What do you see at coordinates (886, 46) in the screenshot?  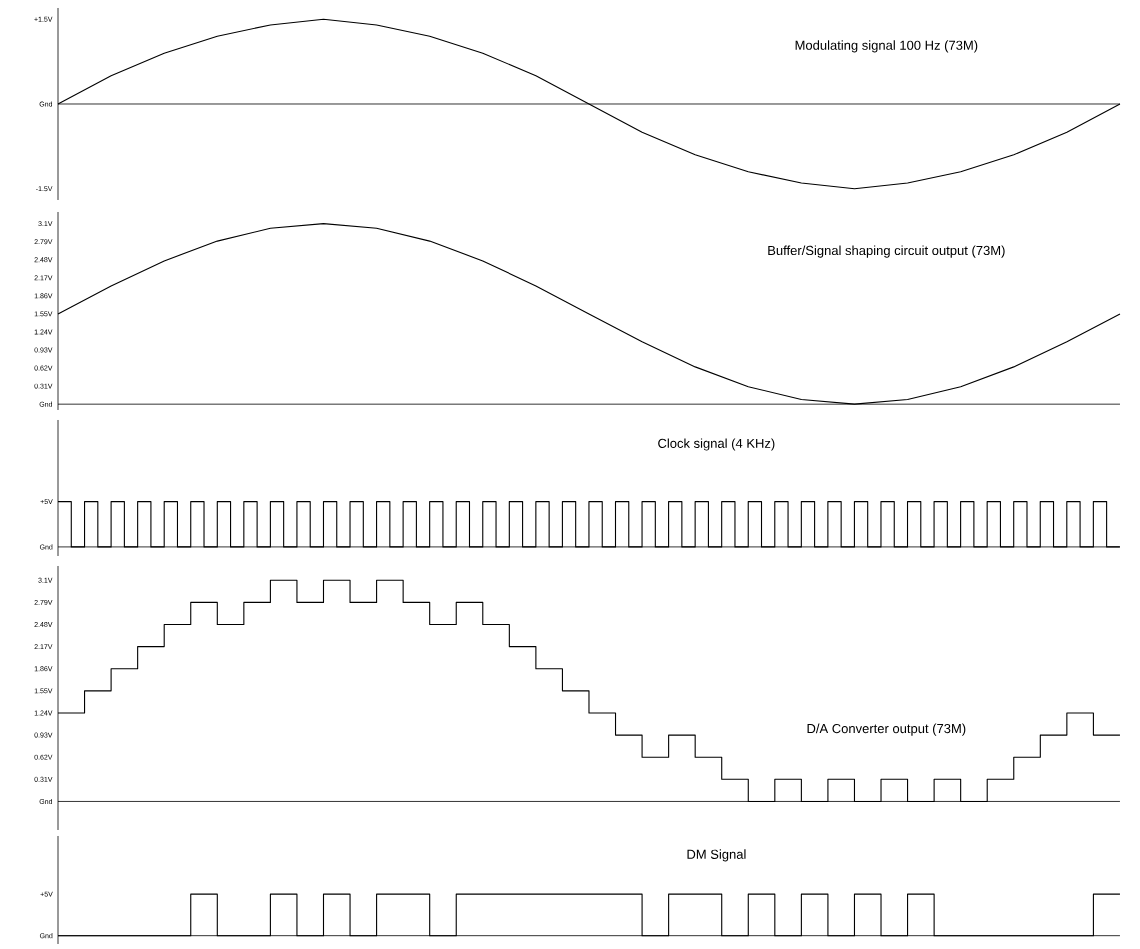 I see `text: Modulating signal 100 Hz (73M)` at bounding box center [886, 46].